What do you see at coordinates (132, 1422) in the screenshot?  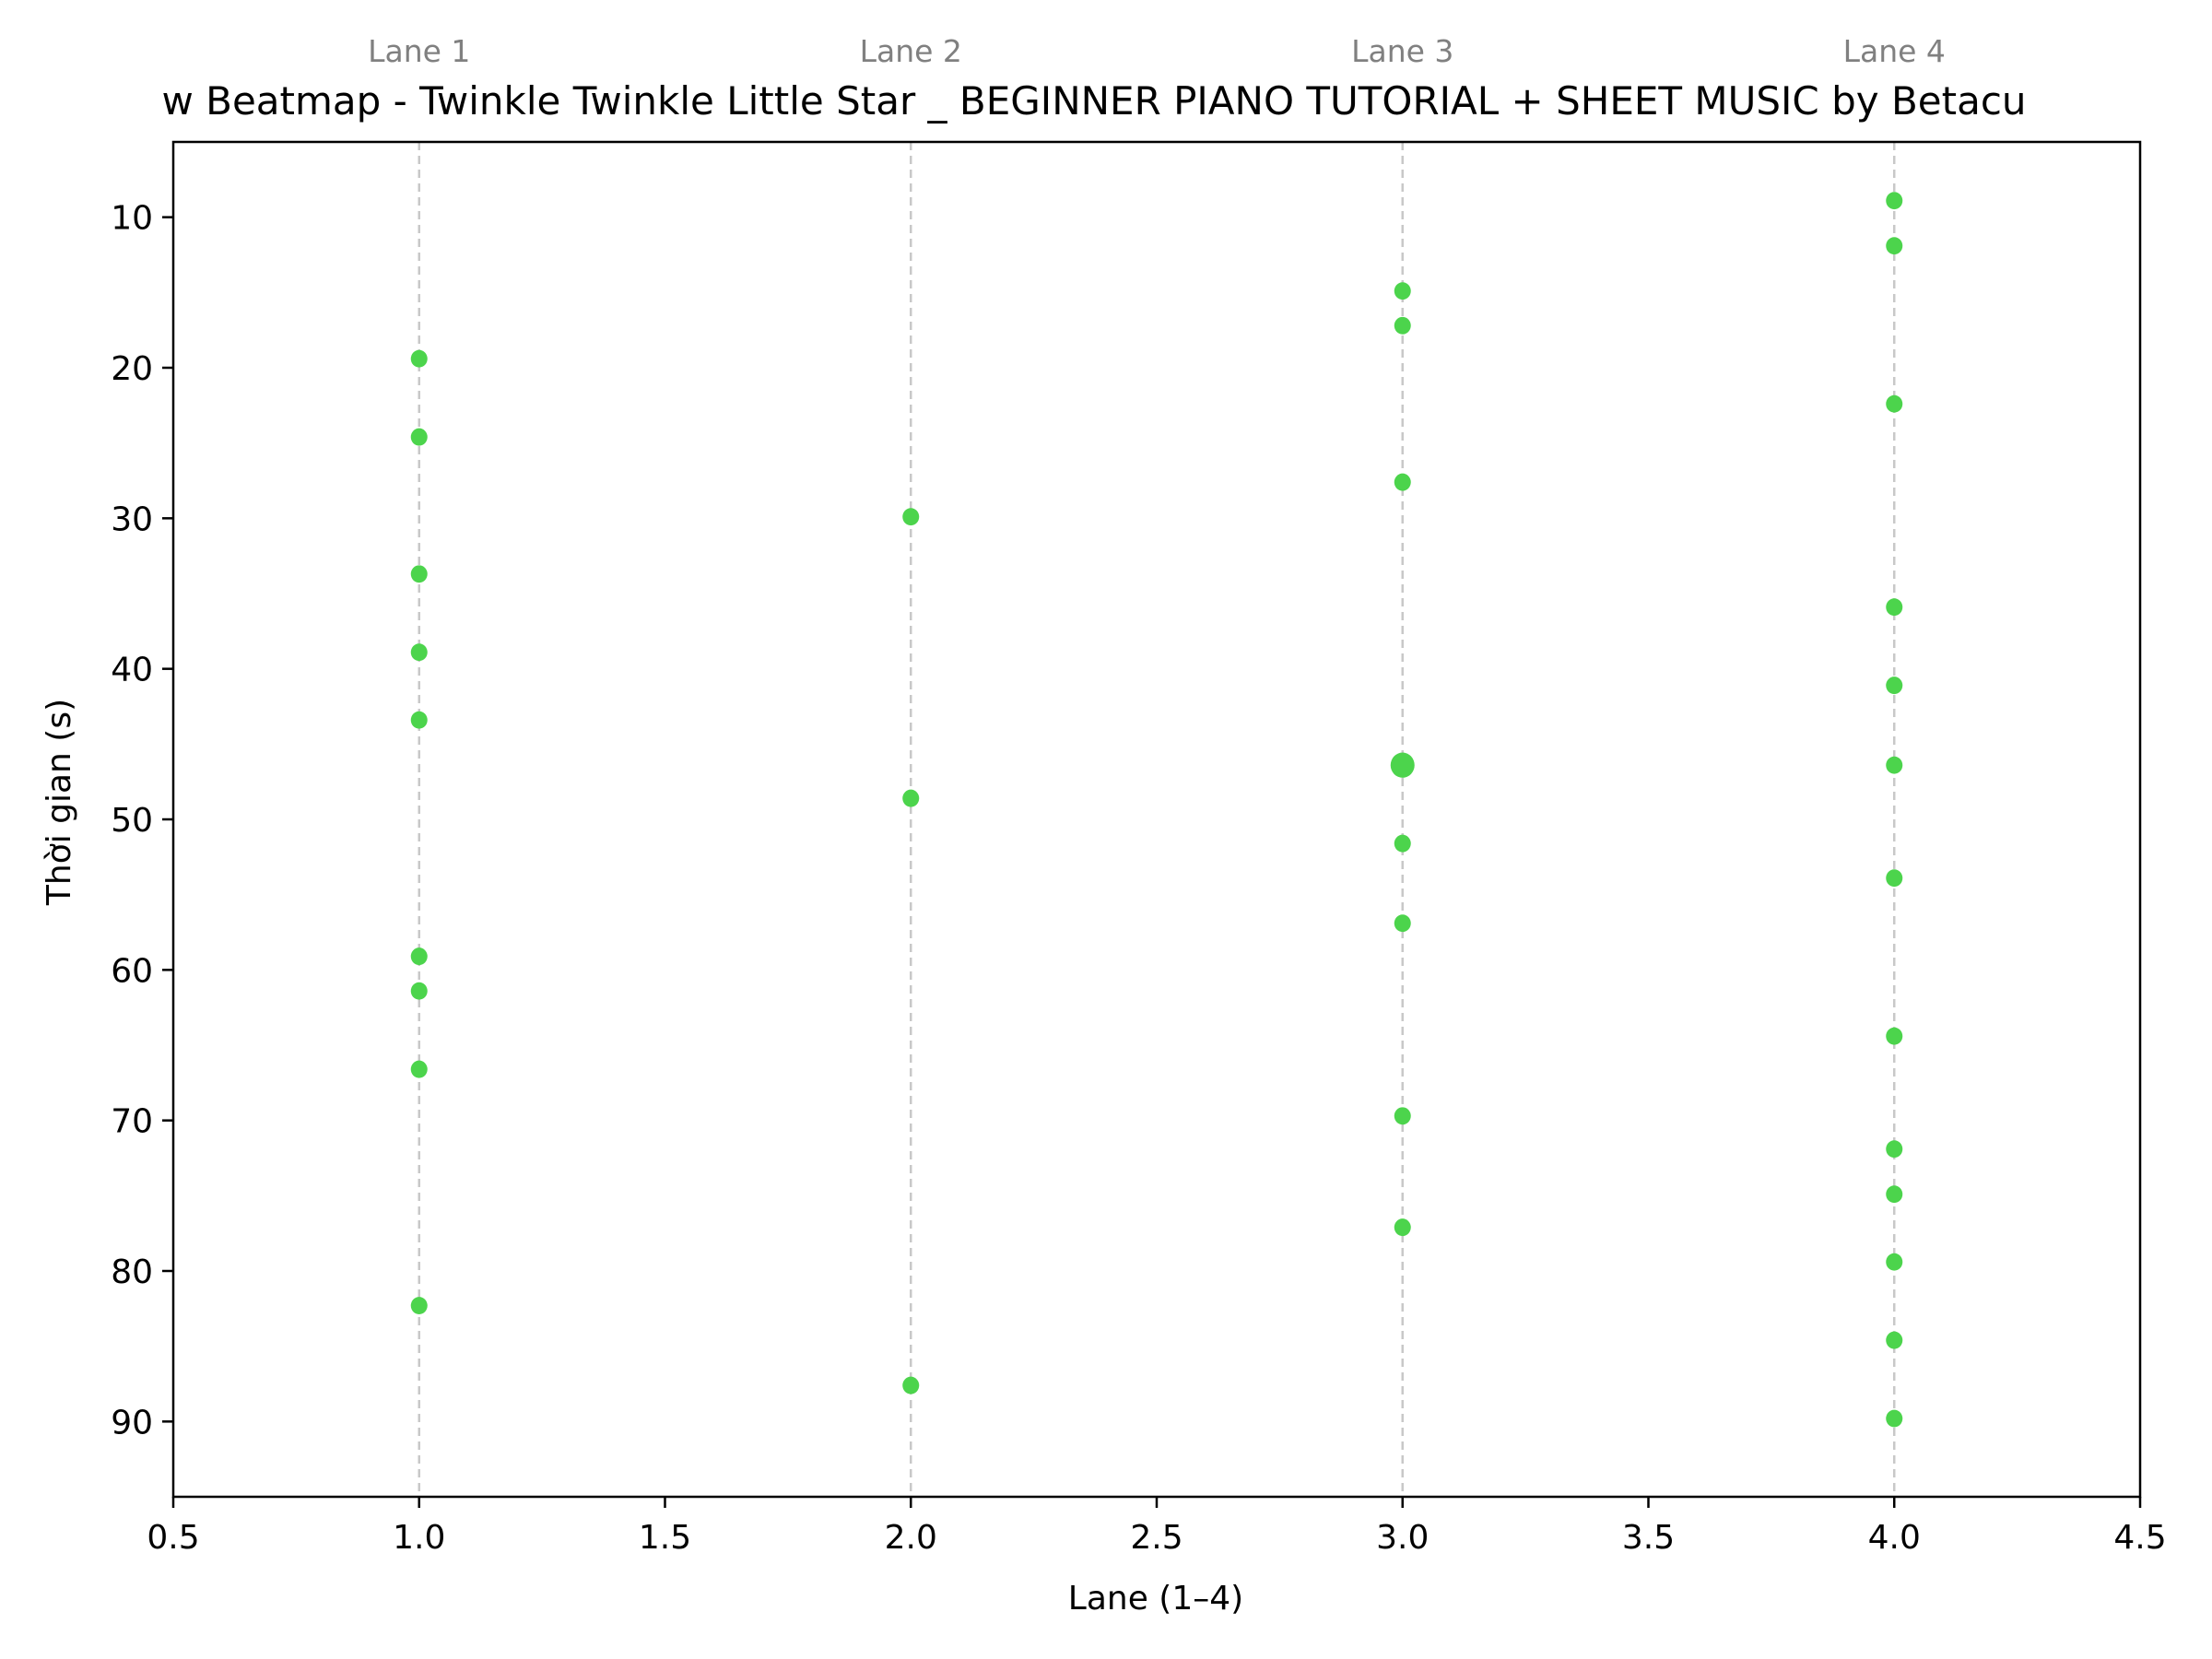 I see `y-tick-label: 90` at bounding box center [132, 1422].